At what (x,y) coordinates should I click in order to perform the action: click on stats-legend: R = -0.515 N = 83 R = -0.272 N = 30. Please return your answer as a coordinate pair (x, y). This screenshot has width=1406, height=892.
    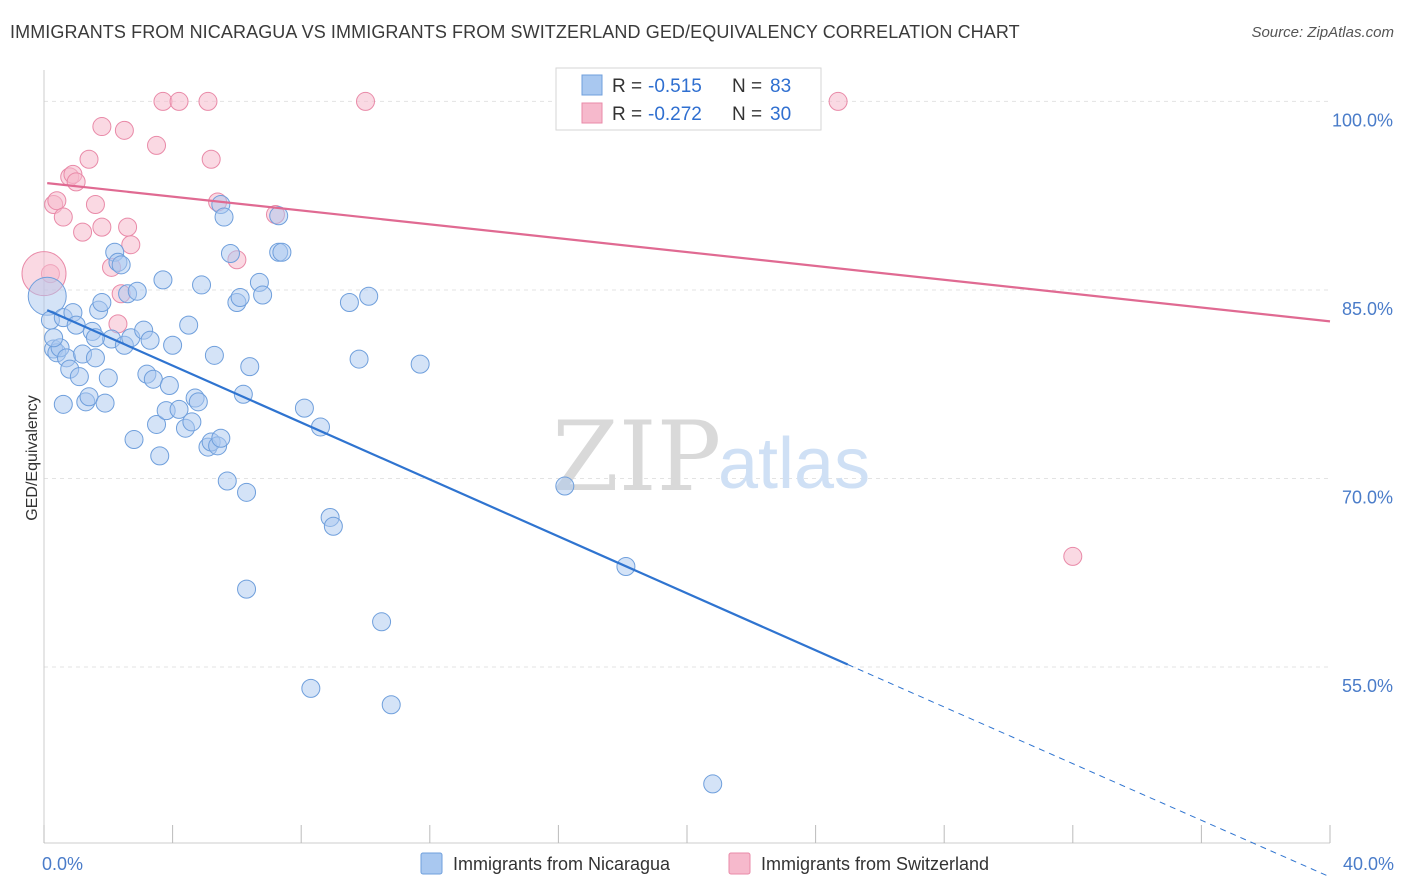
    Looking at the image, I should click on (688, 99).